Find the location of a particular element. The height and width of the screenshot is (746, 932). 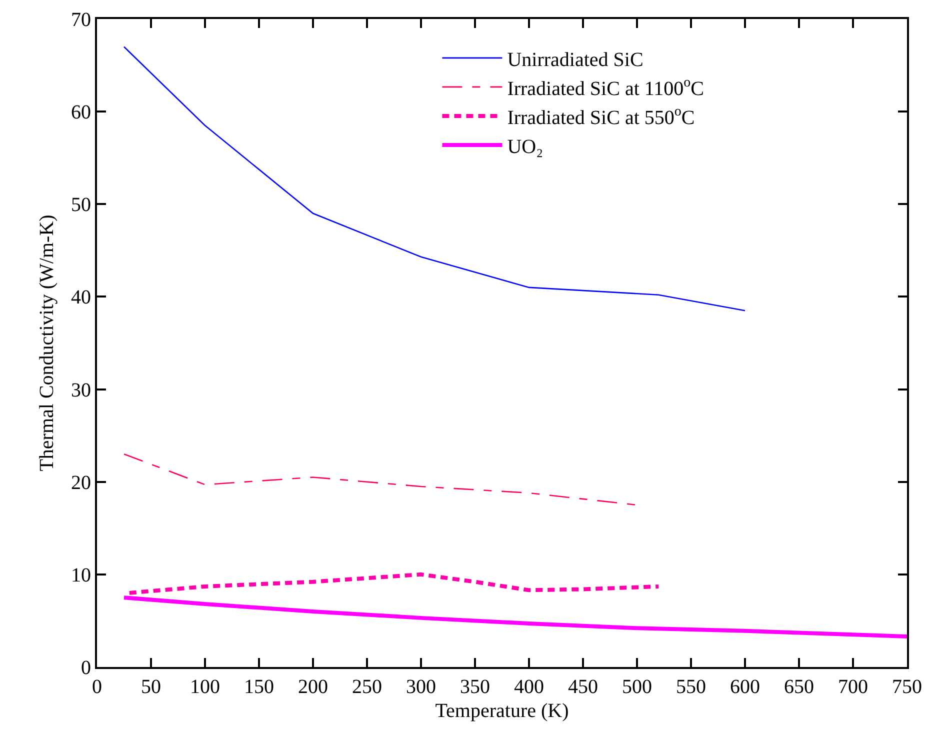

y-tick-label: 50 is located at coordinates (81, 205).